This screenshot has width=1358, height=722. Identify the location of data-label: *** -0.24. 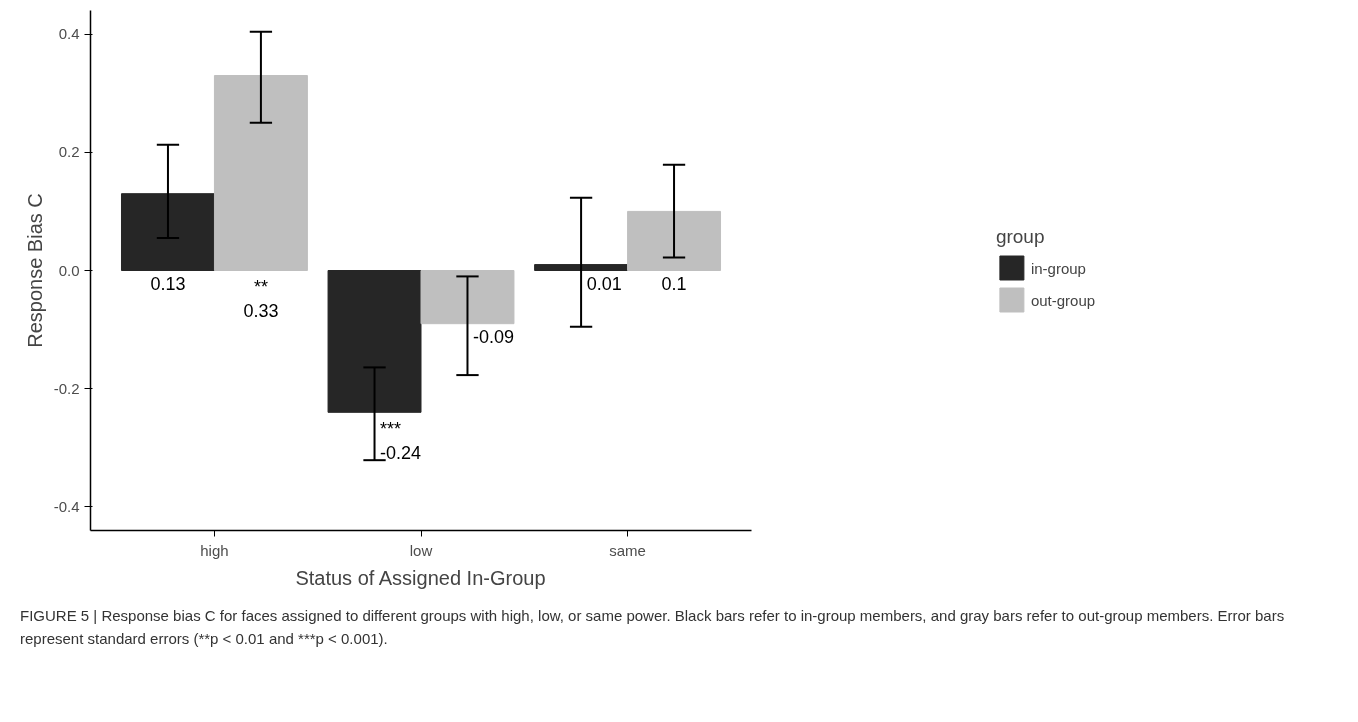
(401, 440).